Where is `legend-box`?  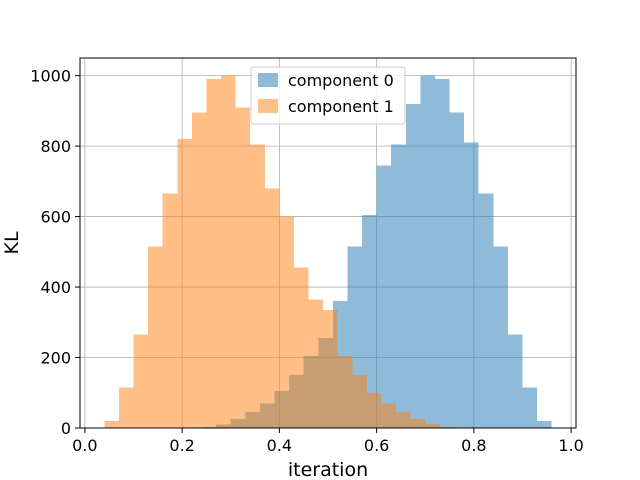
legend-box is located at coordinates (328, 95).